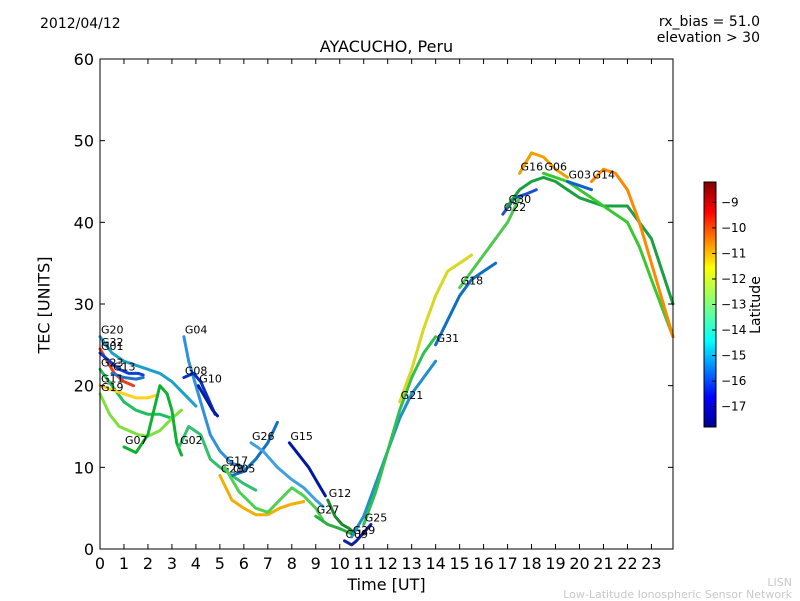  I want to click on elevation-text: elevation > 30, so click(708, 38).